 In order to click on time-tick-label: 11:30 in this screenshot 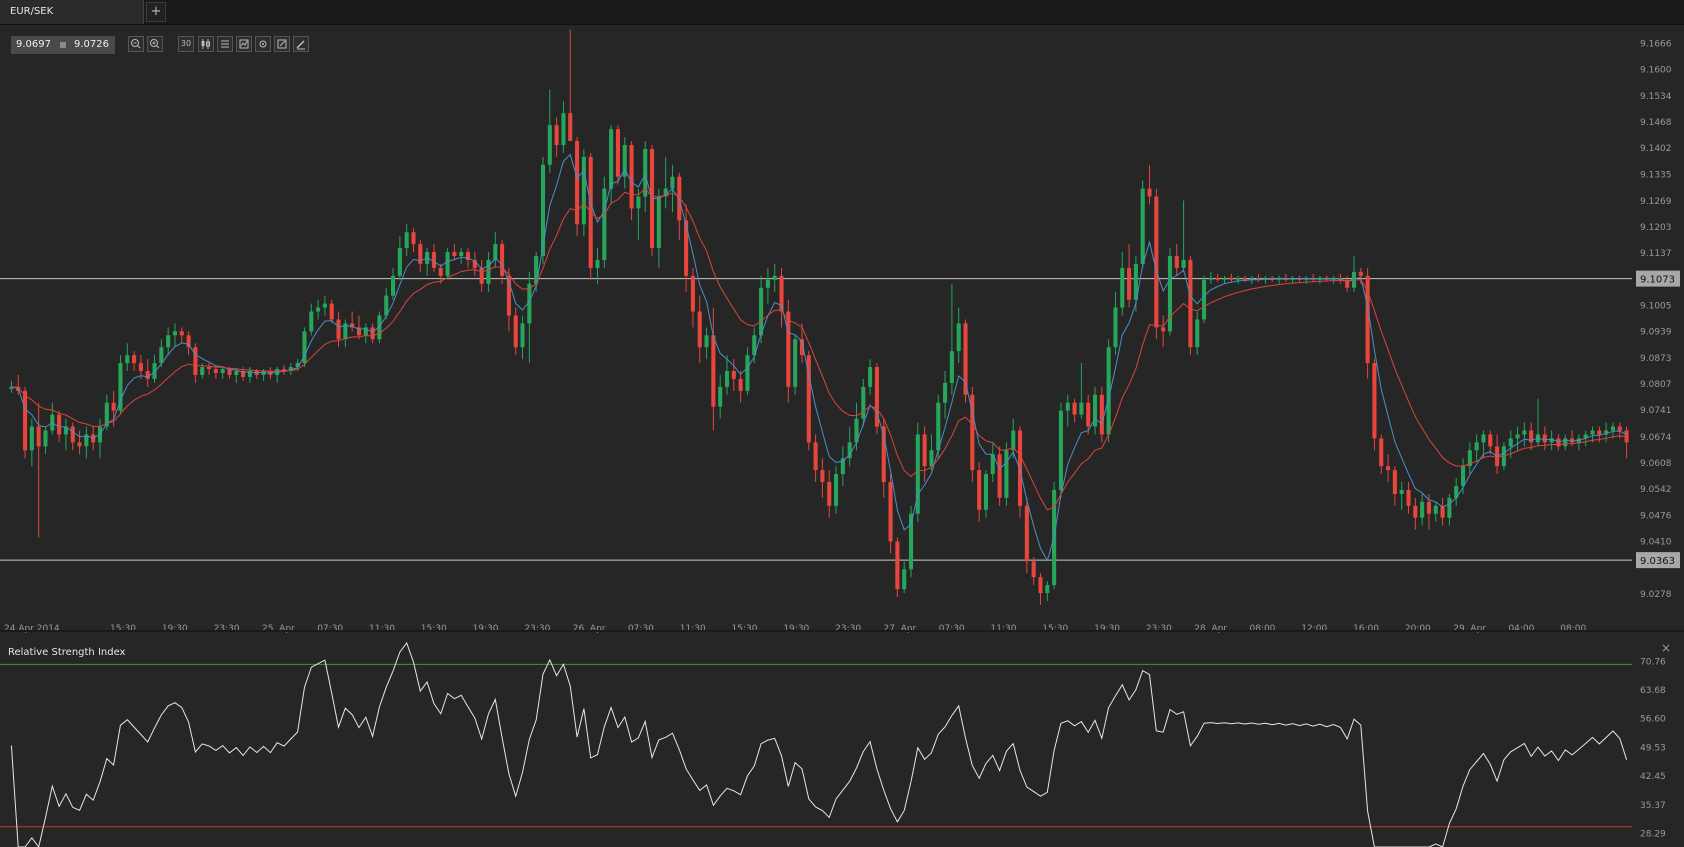, I will do `click(1004, 629)`.